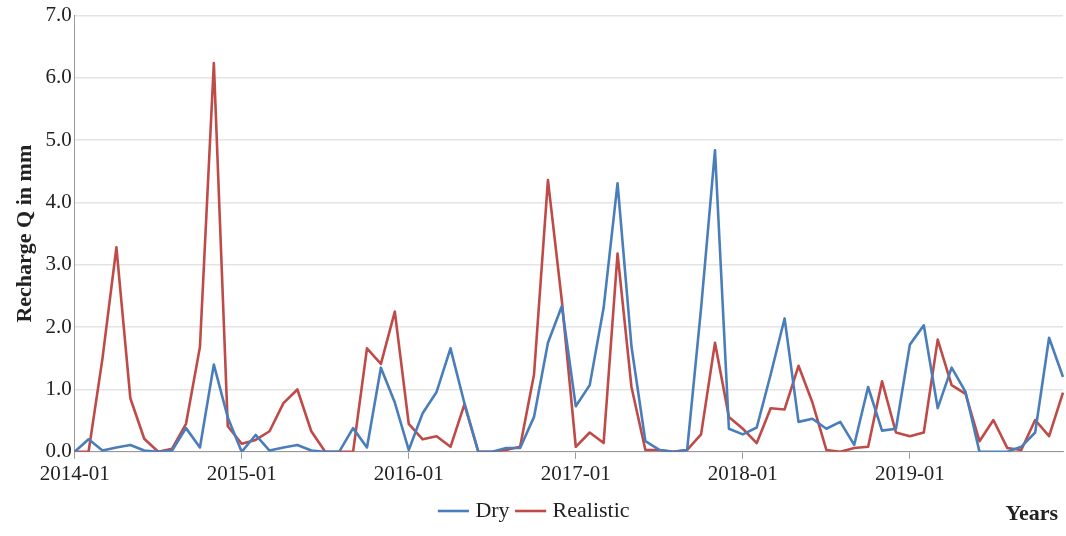 This screenshot has width=1066, height=536. I want to click on y-tick-label: 2.0, so click(58, 325).